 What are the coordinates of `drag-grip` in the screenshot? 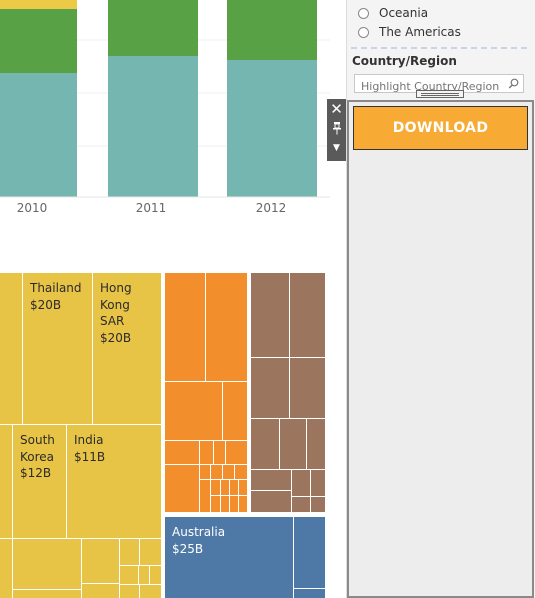 It's located at (440, 94).